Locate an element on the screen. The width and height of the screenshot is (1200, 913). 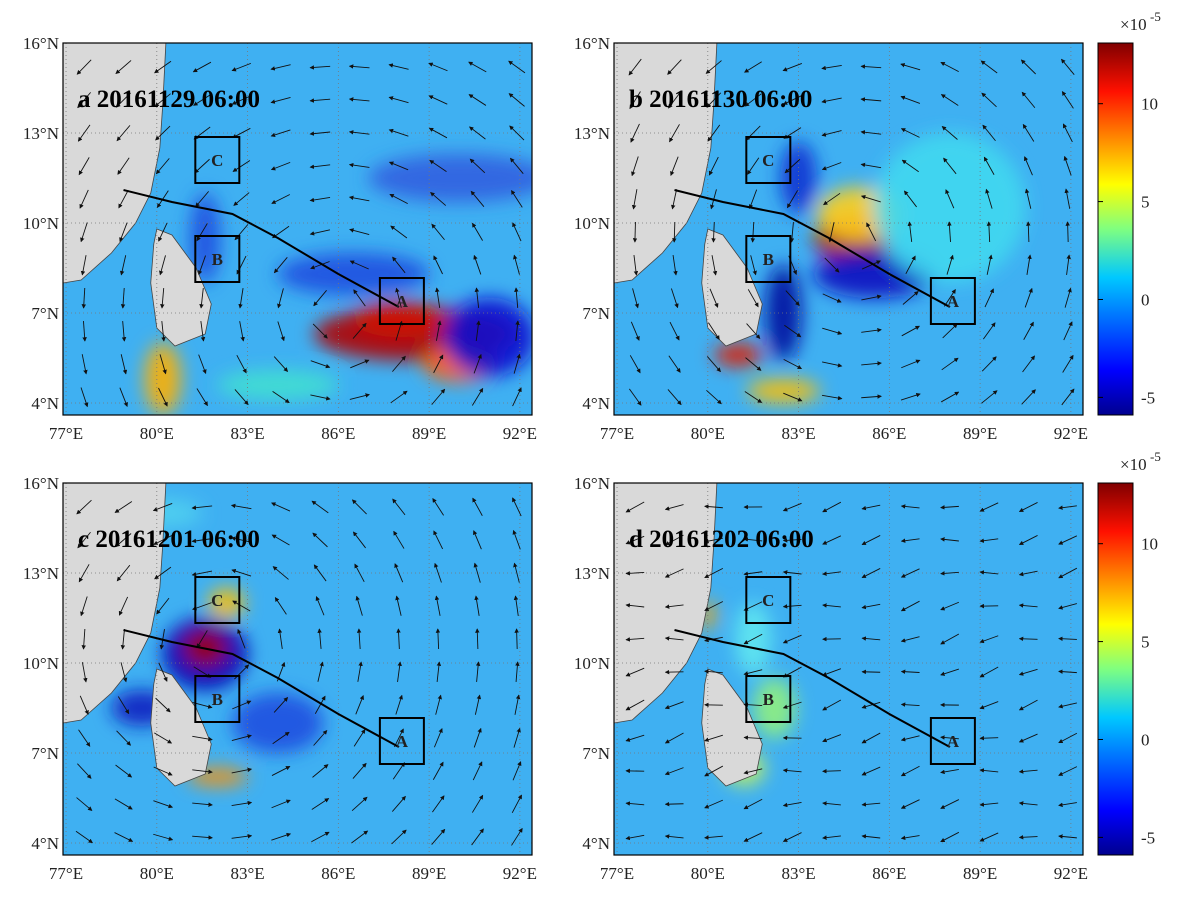
panel-title: c 20161201 06:00 is located at coordinates (169, 539).